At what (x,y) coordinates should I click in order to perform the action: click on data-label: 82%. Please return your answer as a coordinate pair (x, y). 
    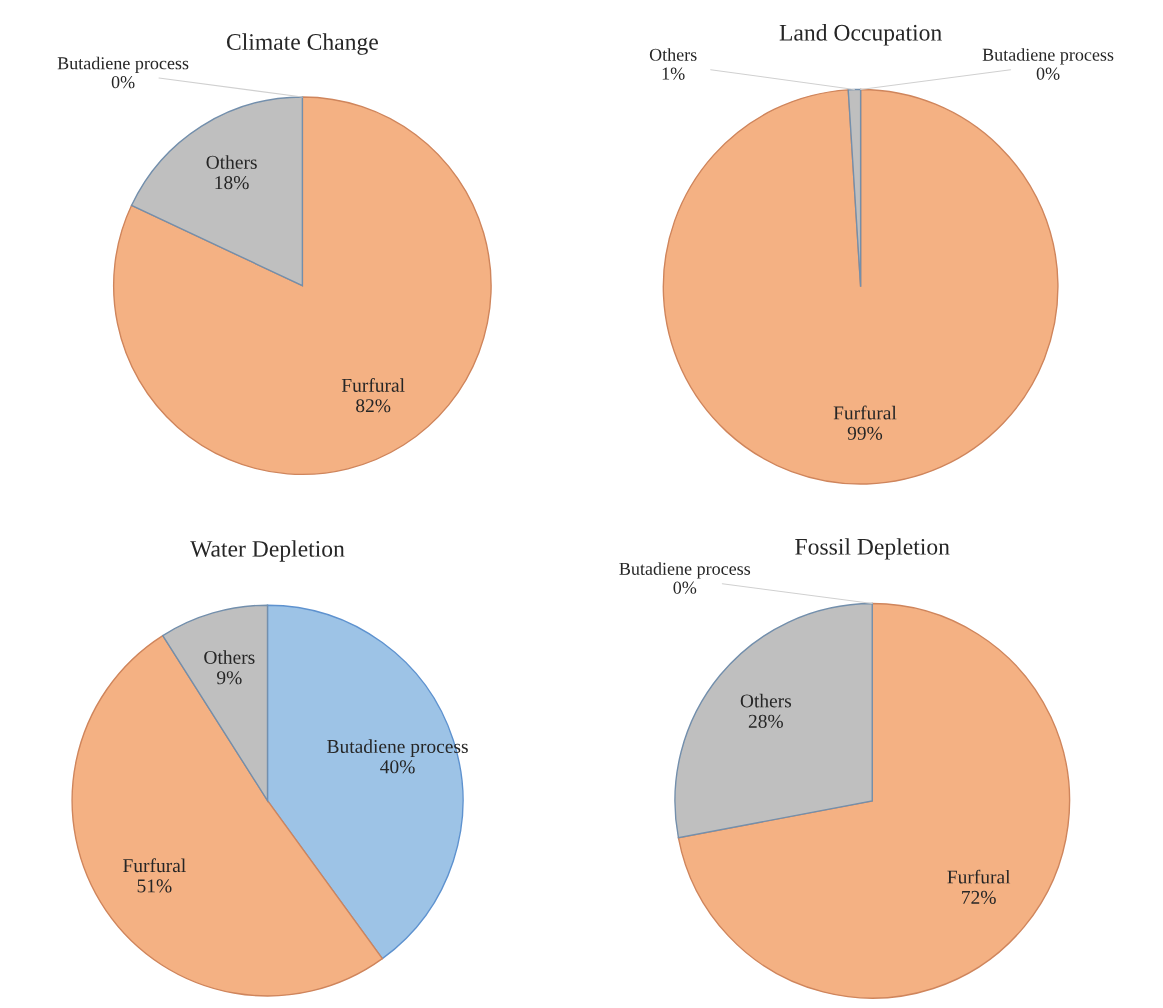
    Looking at the image, I should click on (373, 406).